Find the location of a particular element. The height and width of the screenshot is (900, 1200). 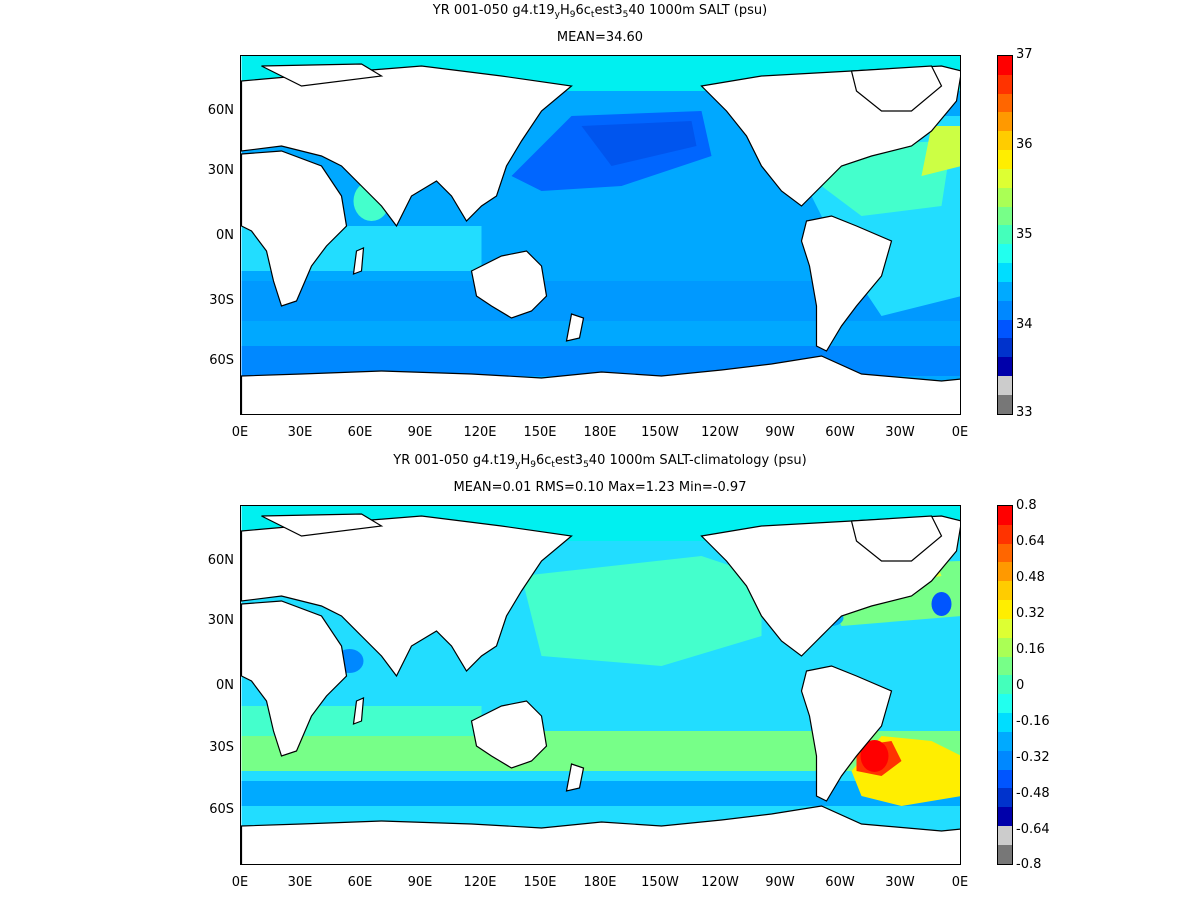

panel1-lat-60n: 60N is located at coordinates (220, 110).